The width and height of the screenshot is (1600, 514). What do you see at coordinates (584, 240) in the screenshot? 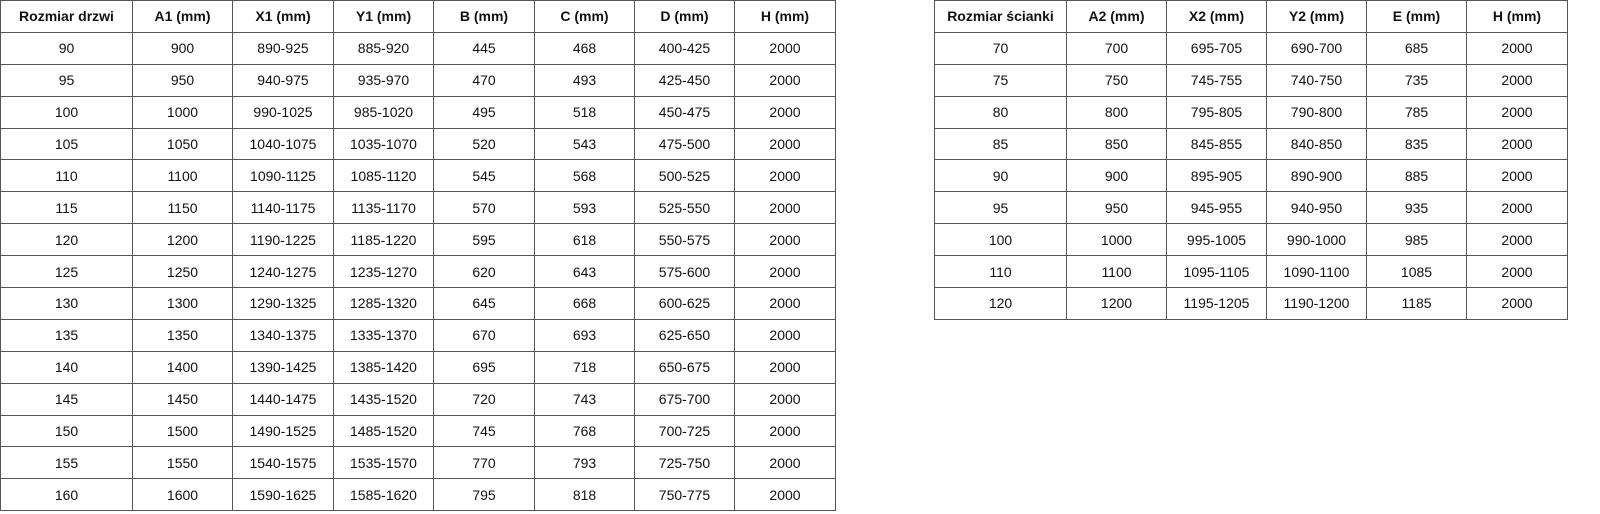
I see `table-cell: 618` at bounding box center [584, 240].